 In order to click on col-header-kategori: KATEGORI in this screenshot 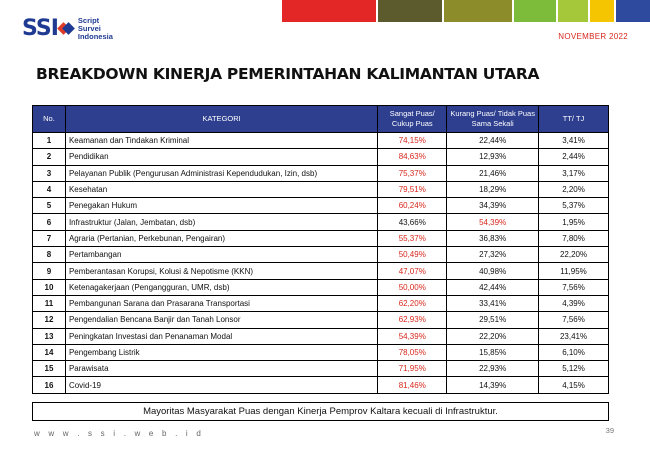, I will do `click(221, 119)`.